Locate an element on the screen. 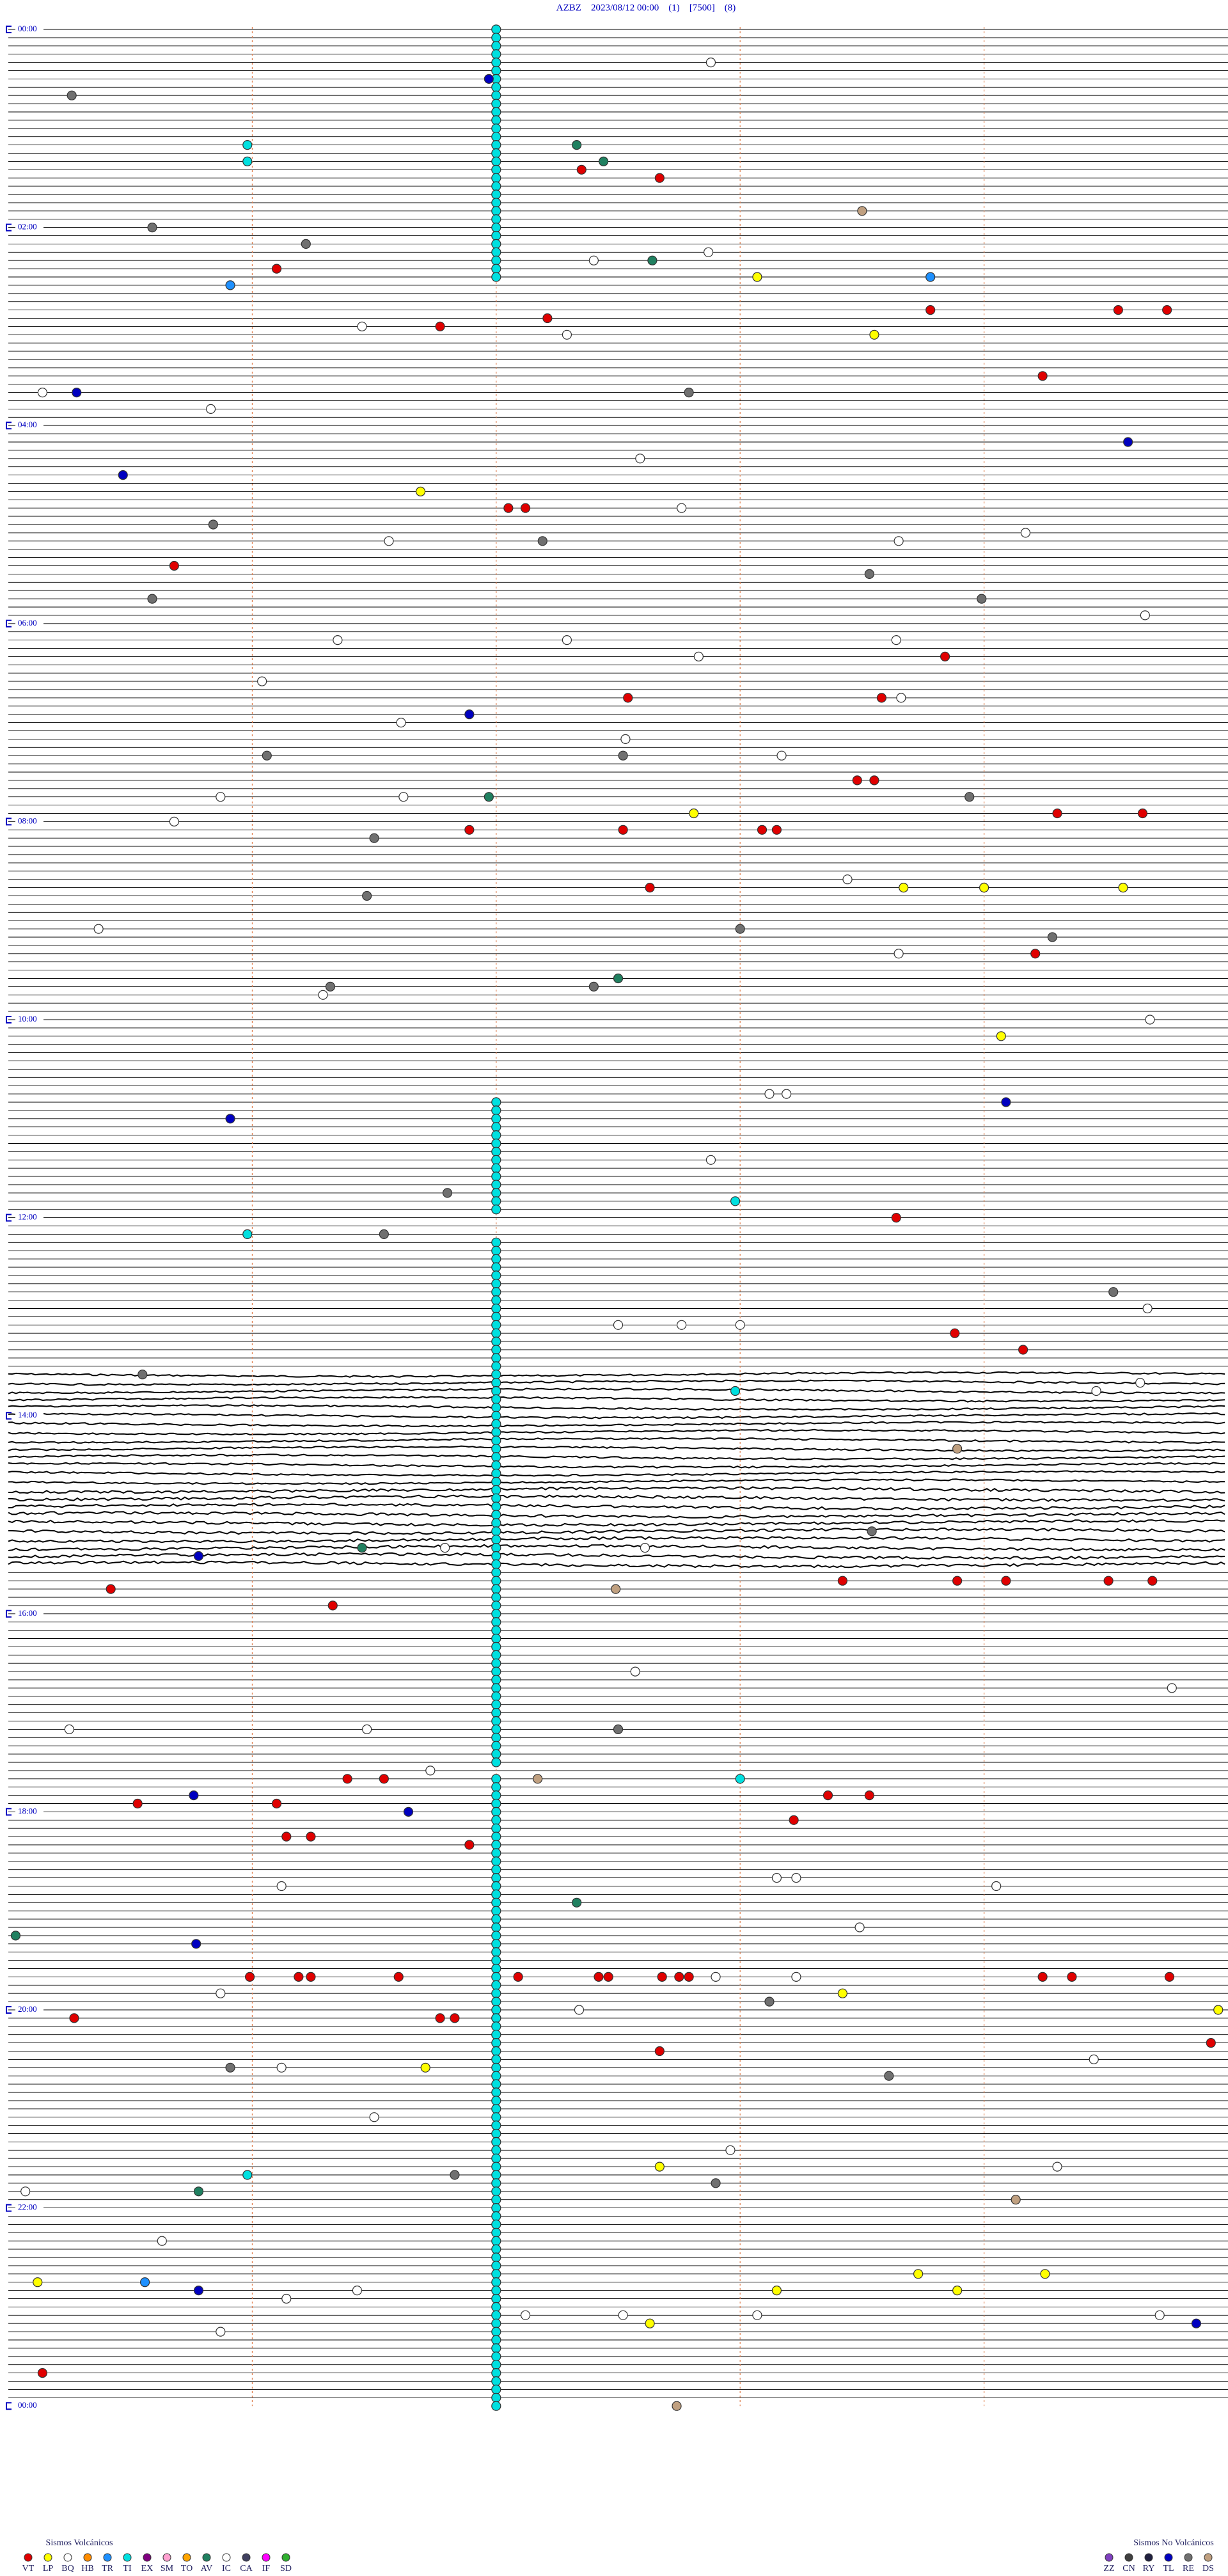 The height and width of the screenshot is (2576, 1228). time-label: 04:00 is located at coordinates (27, 424).